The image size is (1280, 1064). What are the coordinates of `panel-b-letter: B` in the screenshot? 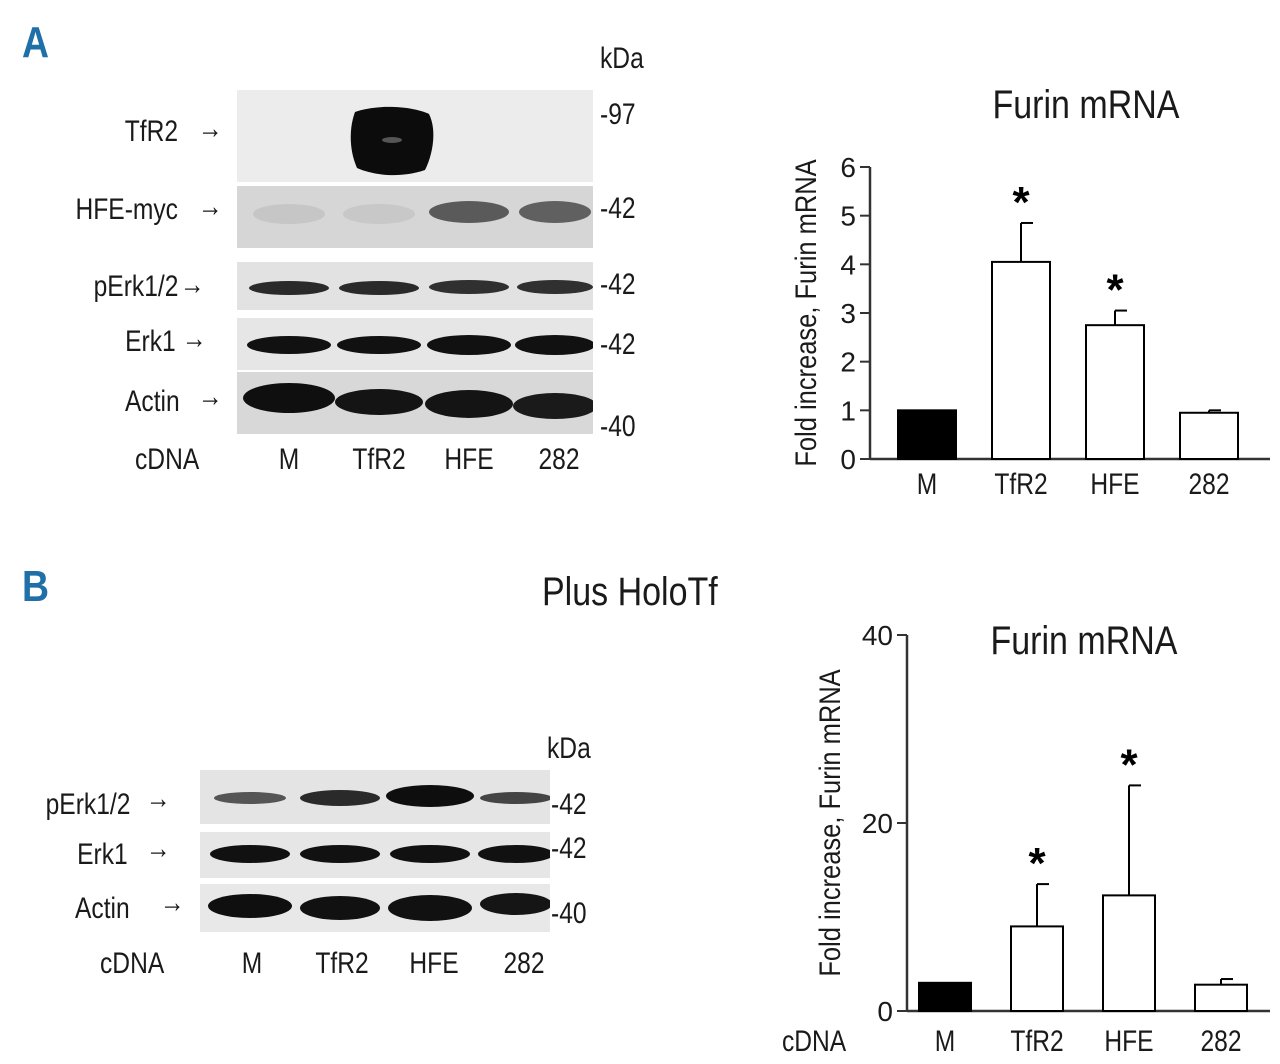 It's located at (36, 586).